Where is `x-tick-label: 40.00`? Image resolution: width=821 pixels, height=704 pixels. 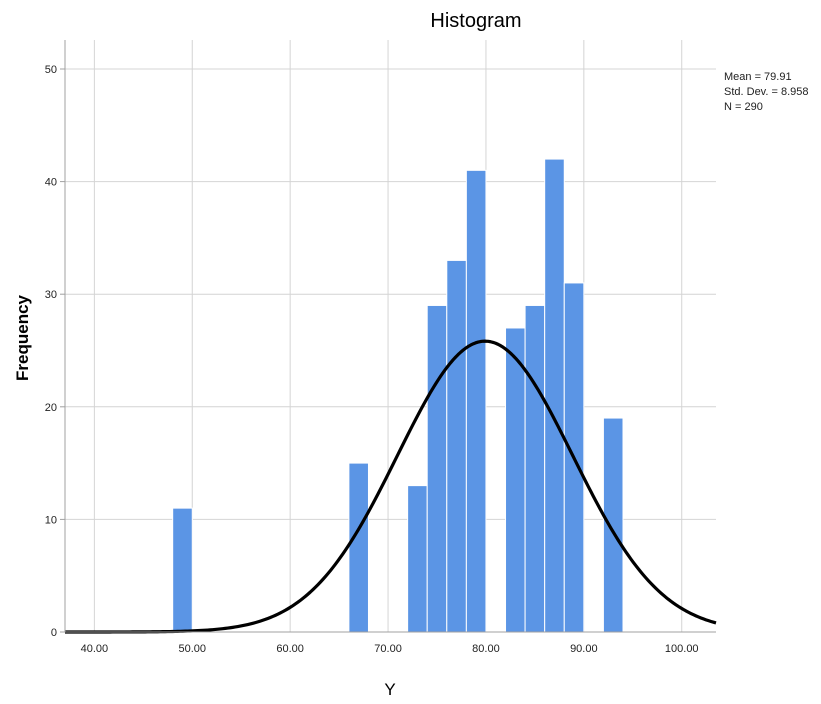
x-tick-label: 40.00 is located at coordinates (95, 649).